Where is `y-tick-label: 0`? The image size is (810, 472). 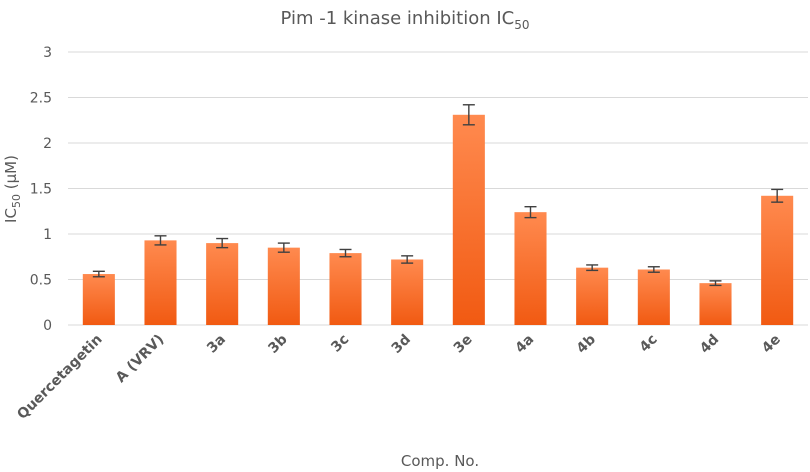 y-tick-label: 0 is located at coordinates (47, 326).